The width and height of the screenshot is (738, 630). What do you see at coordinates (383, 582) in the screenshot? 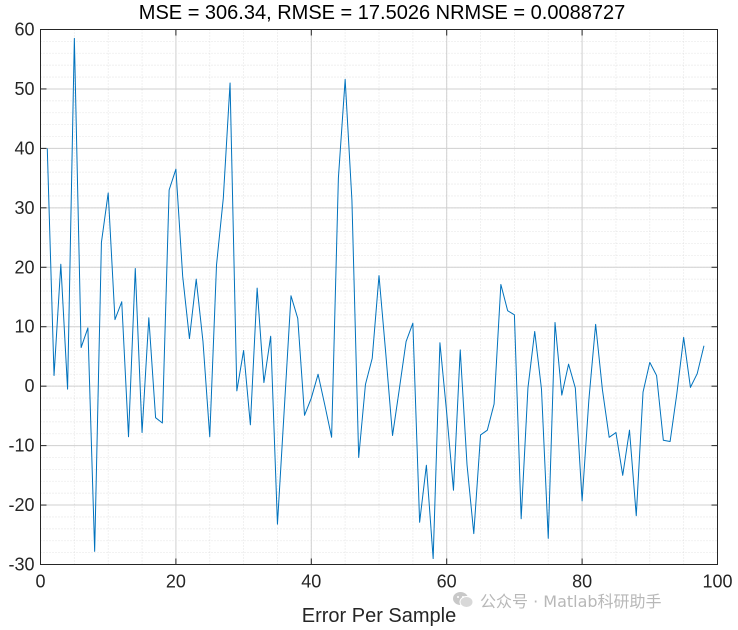
I see `x-tick-labels: 0 20 40 60 80 100` at bounding box center [383, 582].